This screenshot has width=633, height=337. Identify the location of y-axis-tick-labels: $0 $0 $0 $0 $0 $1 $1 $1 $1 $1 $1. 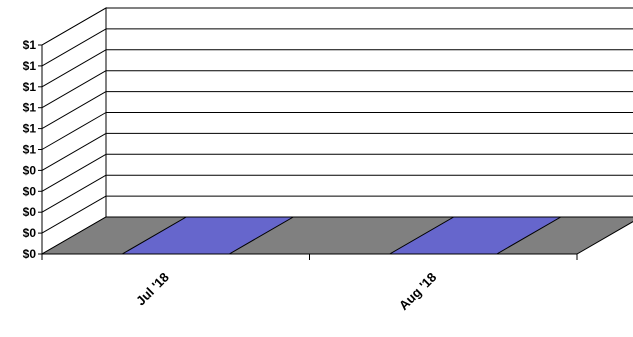
(30, 149).